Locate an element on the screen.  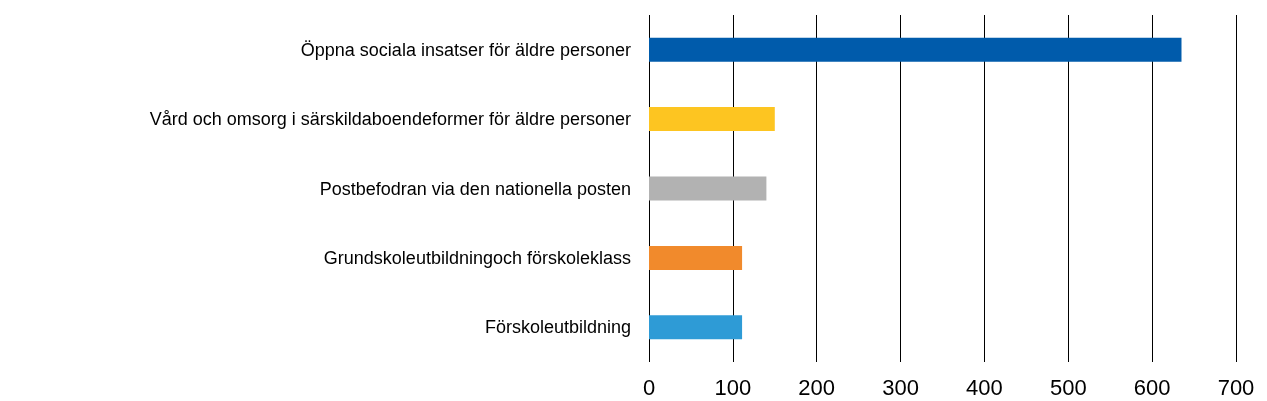
y-tick-label: Förskoleutbildning is located at coordinates (557, 327).